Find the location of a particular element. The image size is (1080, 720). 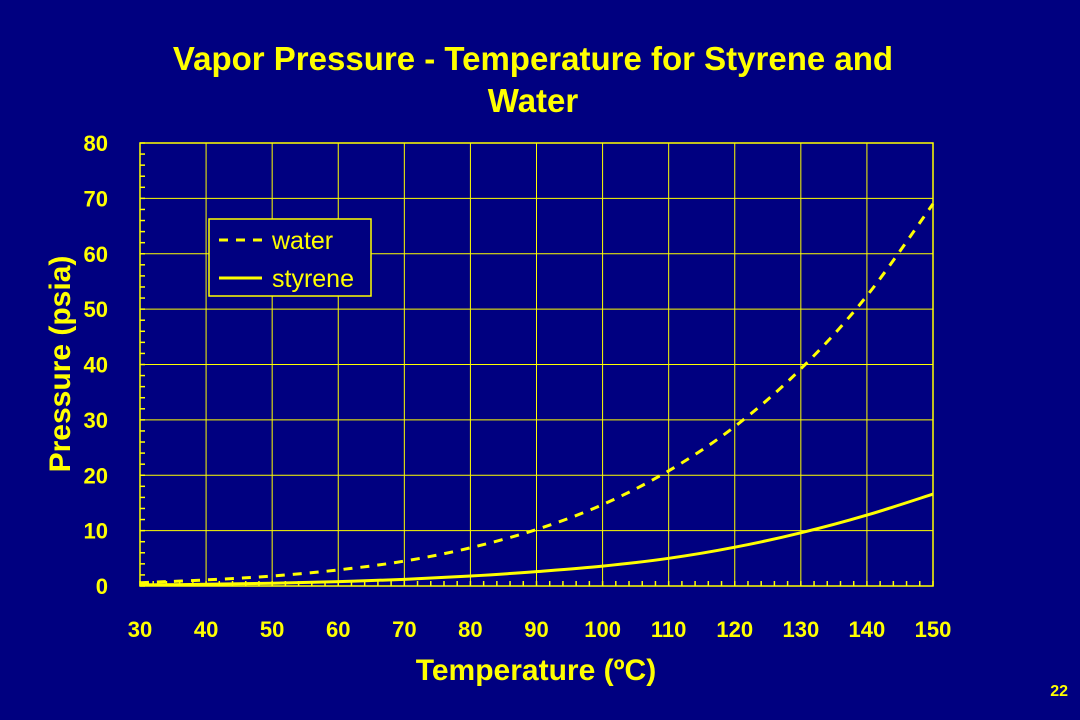

y-tick-label-20: 20 is located at coordinates (96, 475).